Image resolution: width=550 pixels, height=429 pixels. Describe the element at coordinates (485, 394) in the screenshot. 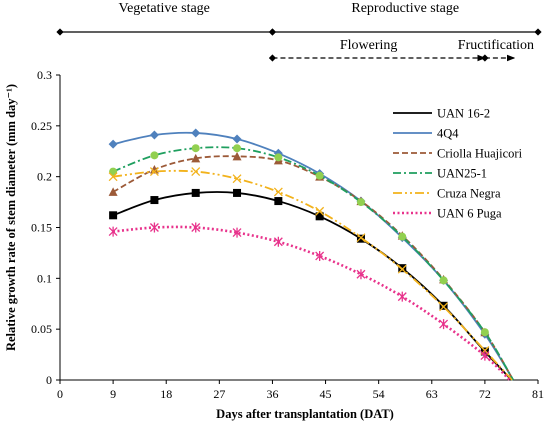

I see `x-tick-label: 72` at that location.